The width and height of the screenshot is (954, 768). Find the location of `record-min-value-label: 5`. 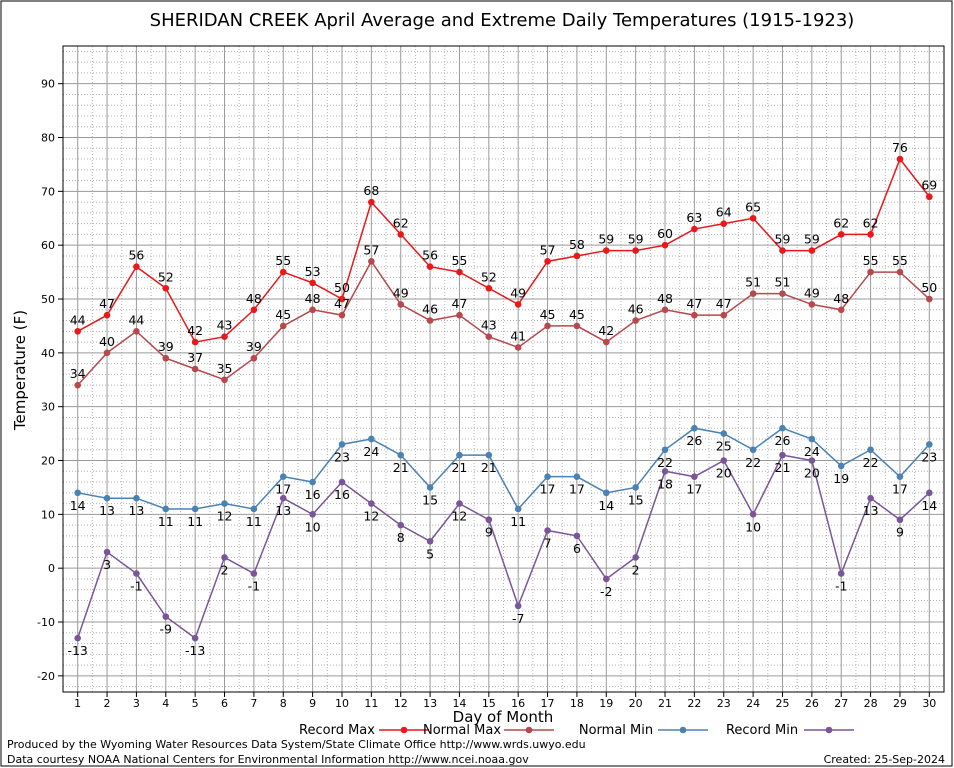

record-min-value-label: 5 is located at coordinates (430, 553).